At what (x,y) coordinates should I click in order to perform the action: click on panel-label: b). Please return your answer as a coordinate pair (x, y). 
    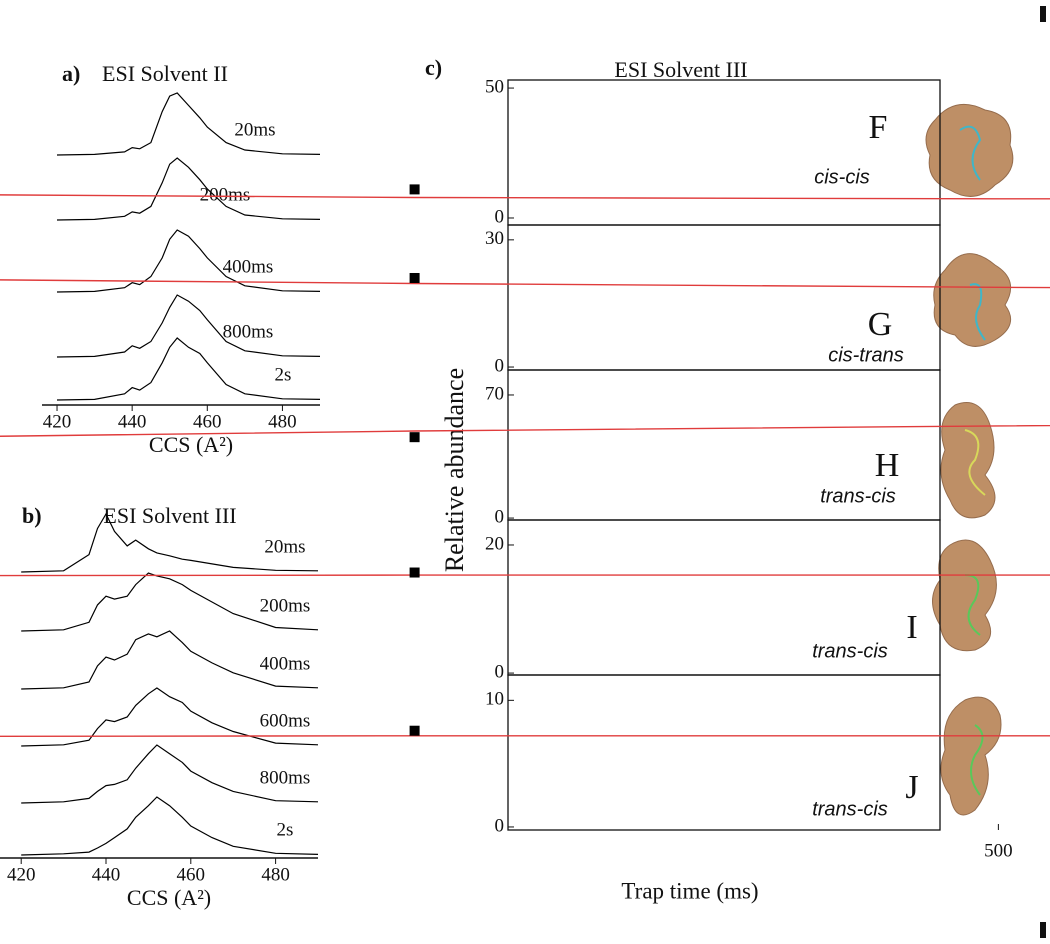
    Looking at the image, I should click on (32, 515).